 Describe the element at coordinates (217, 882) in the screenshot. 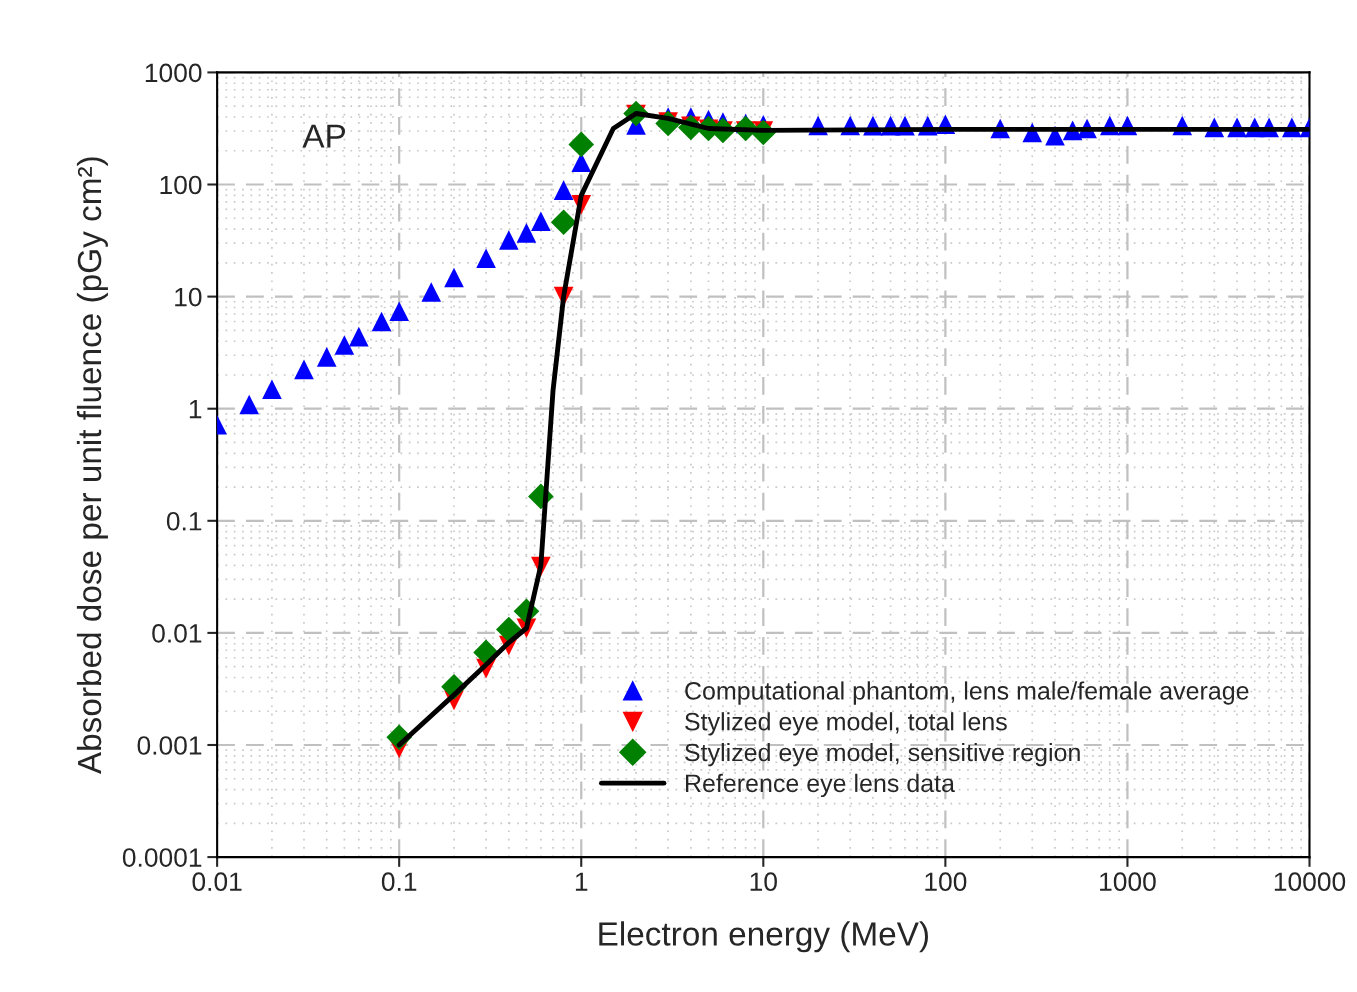

I see `x-tick-label: 0.01` at that location.